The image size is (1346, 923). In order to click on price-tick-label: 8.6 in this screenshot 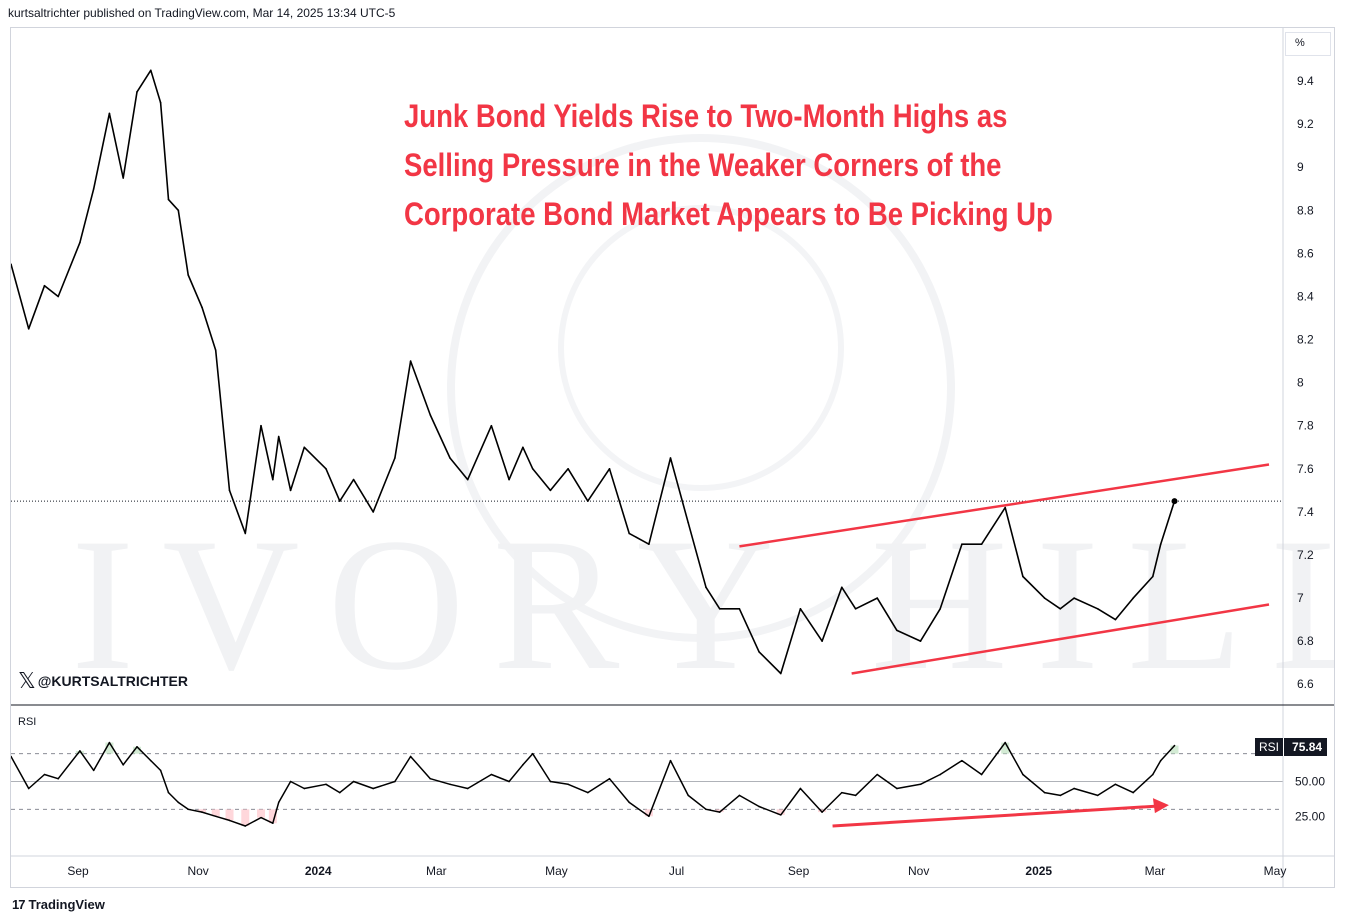, I will do `click(1305, 253)`.